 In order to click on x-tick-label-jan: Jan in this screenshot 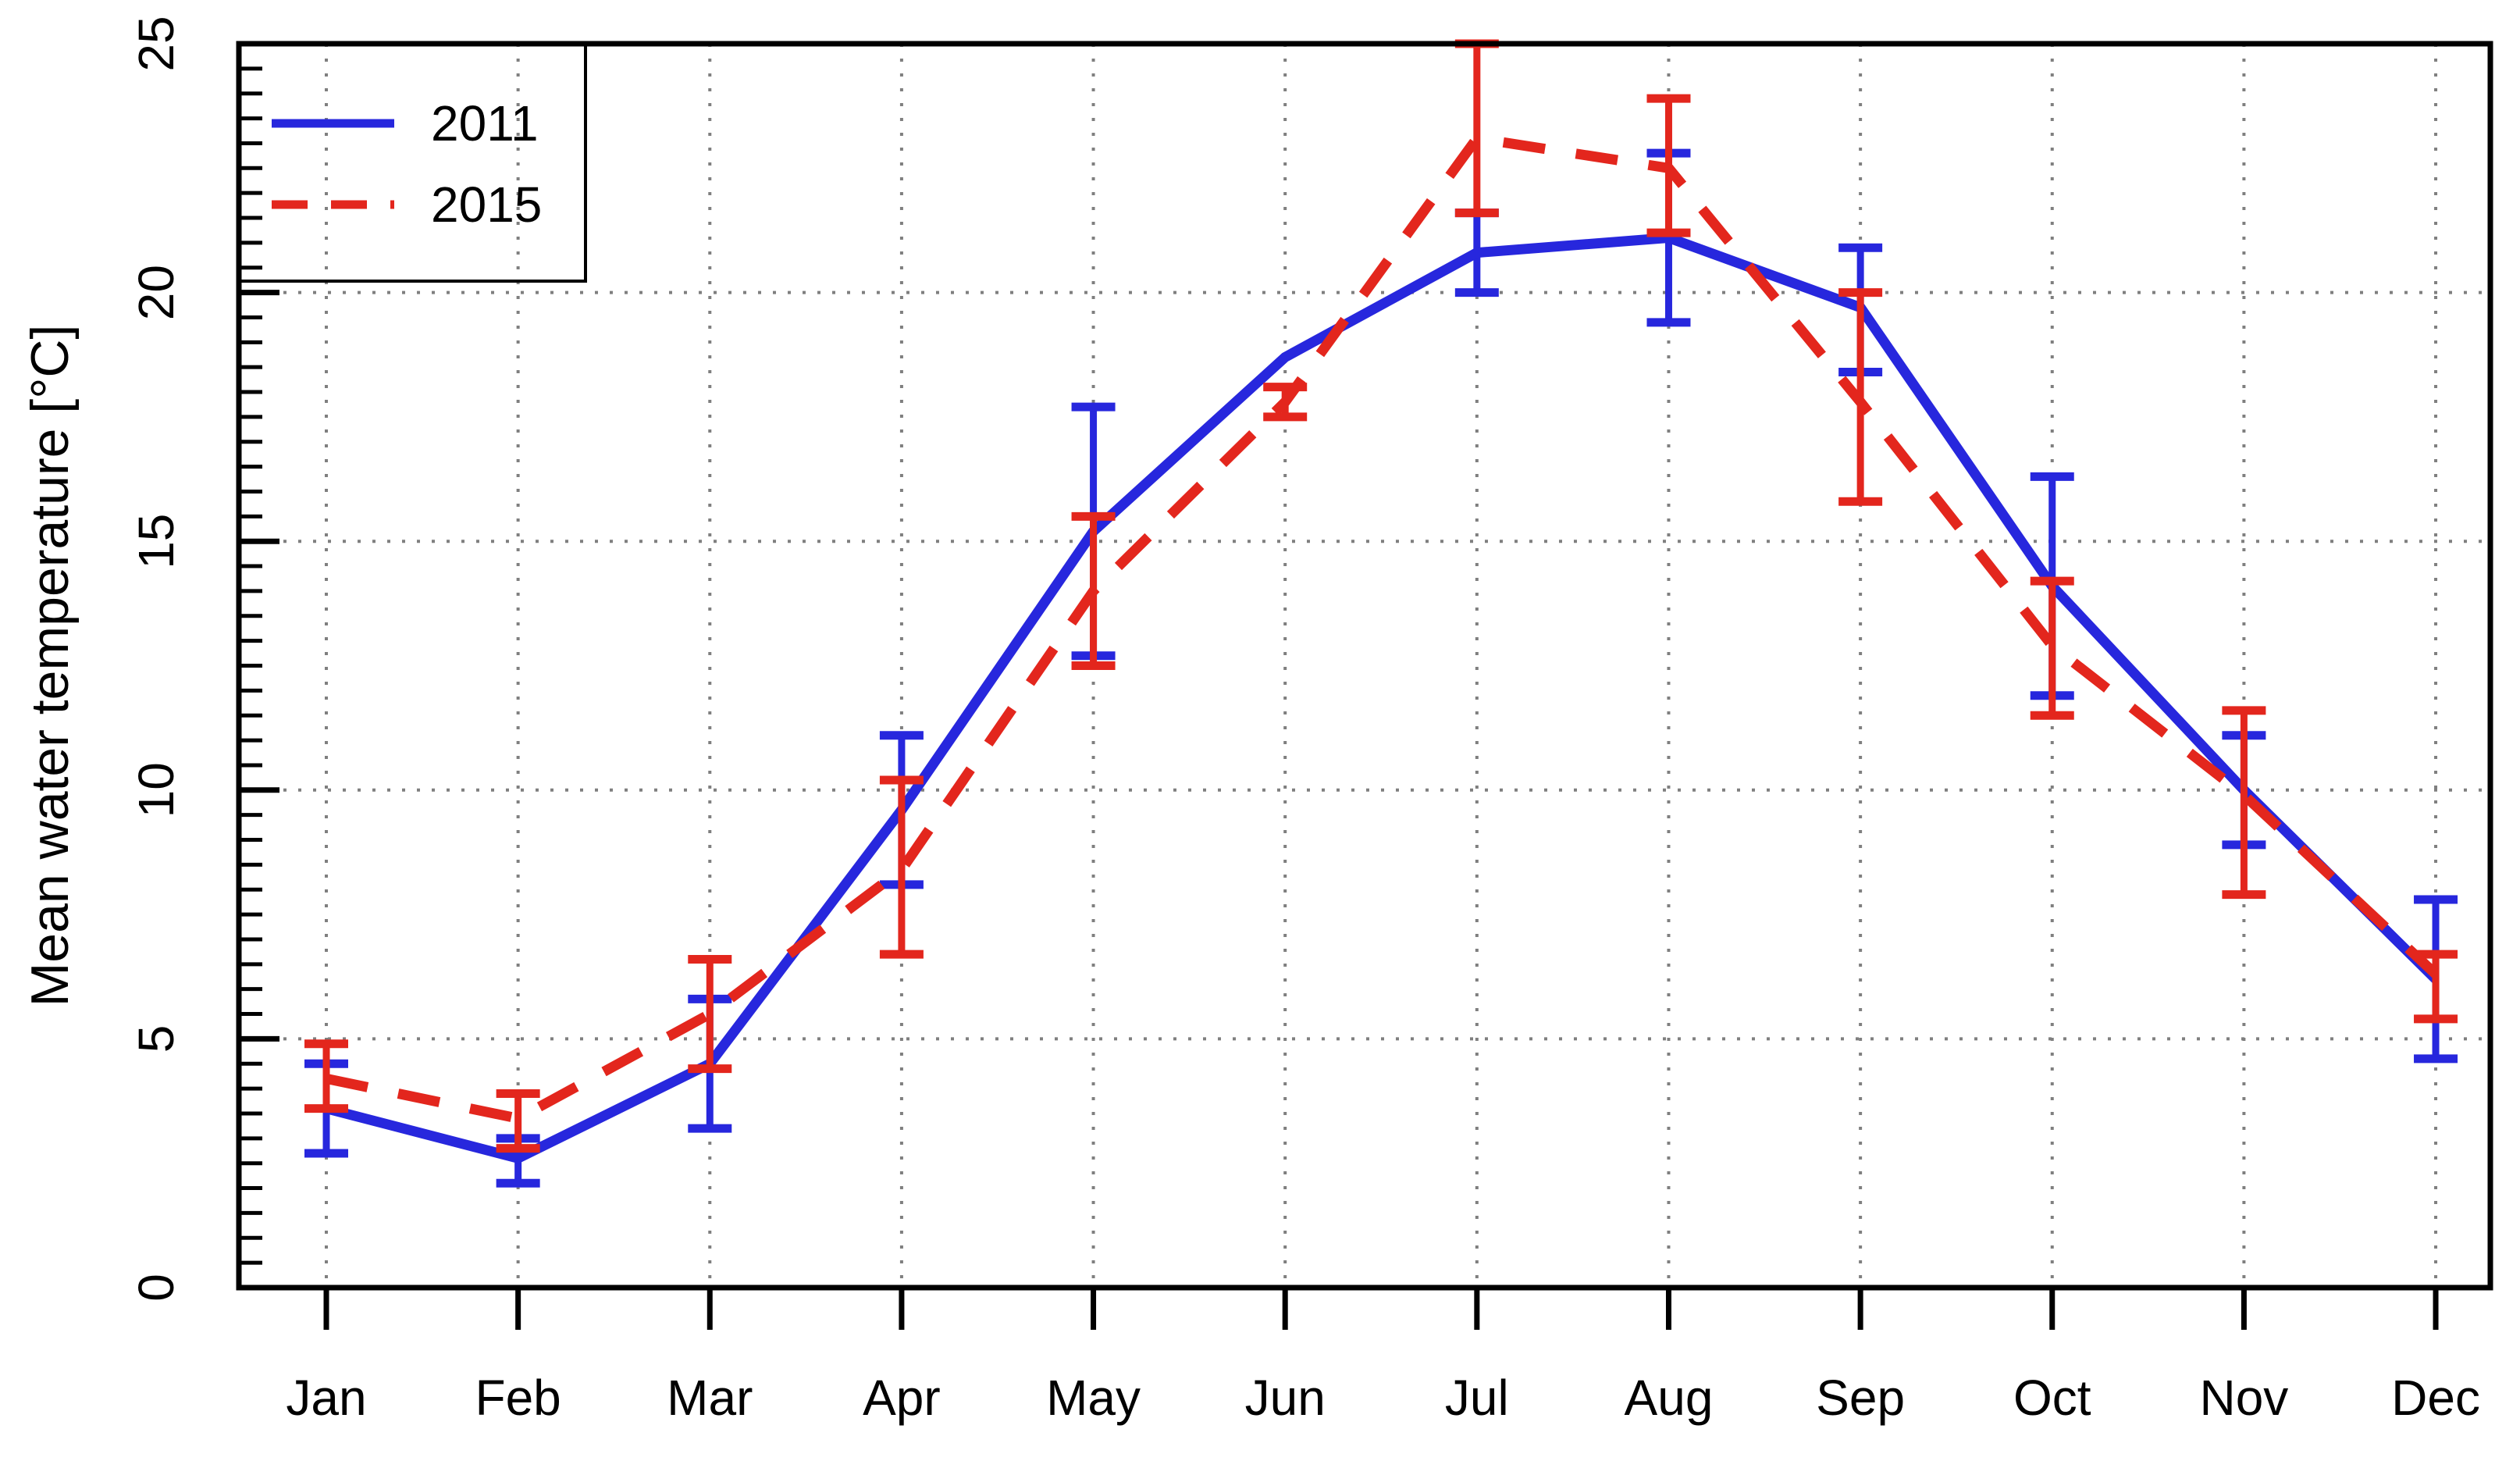, I will do `click(326, 1398)`.